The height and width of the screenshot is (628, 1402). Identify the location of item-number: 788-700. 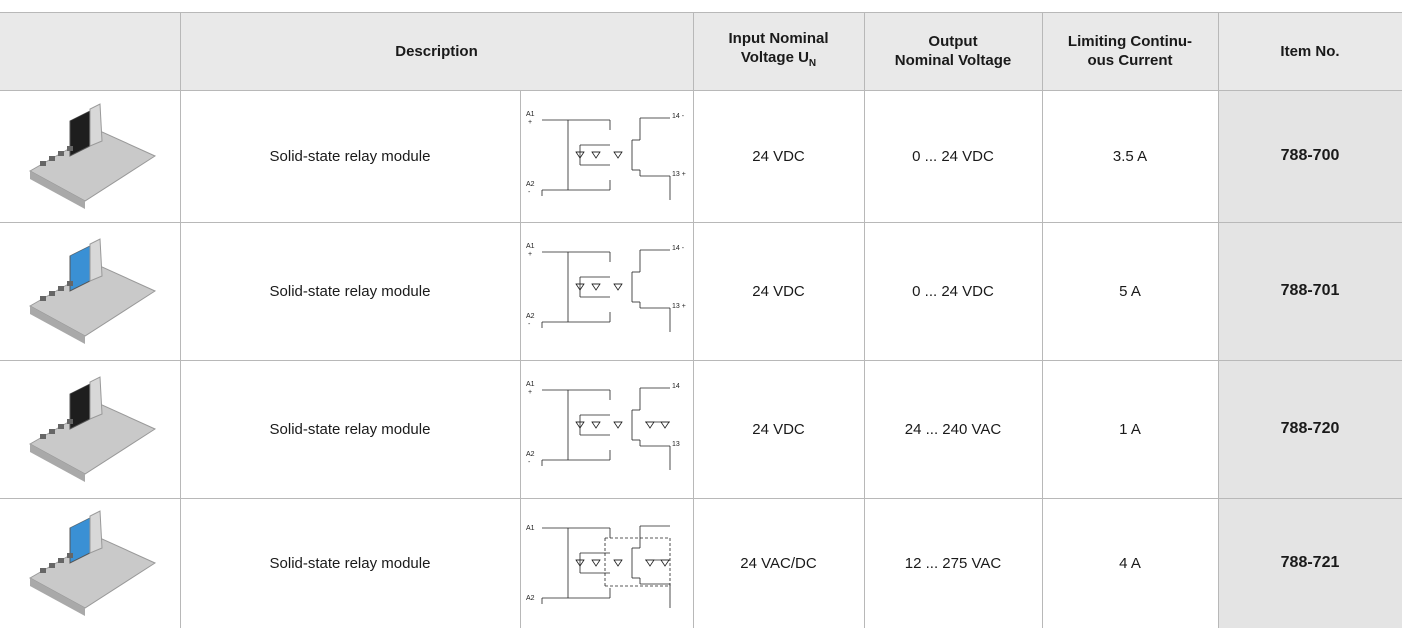
(1310, 155).